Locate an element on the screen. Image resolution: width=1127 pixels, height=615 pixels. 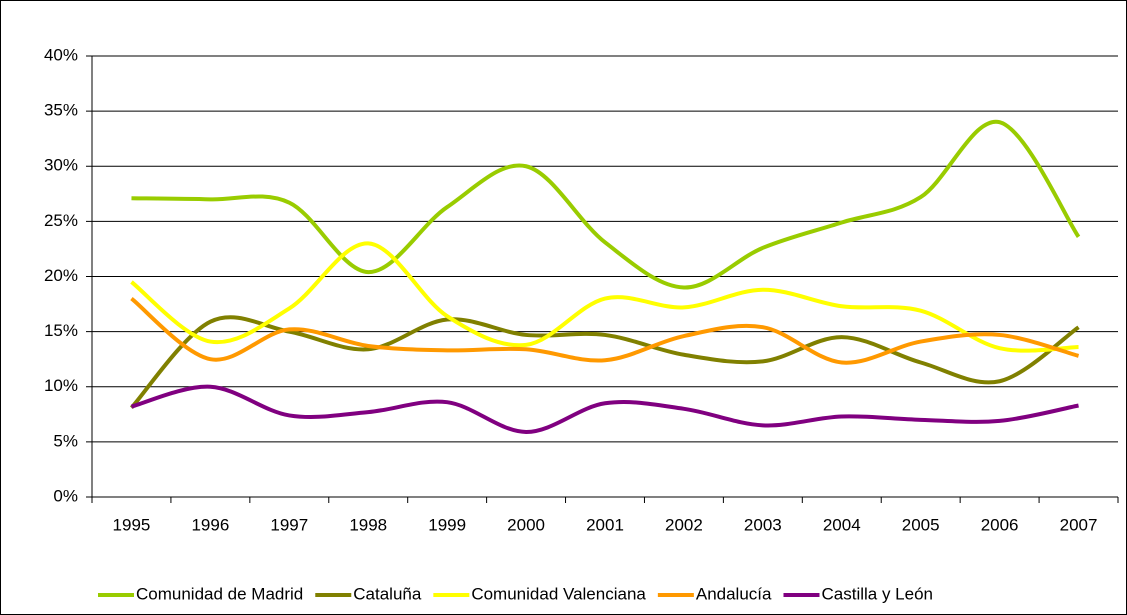
x-tick-label: 1997 is located at coordinates (289, 524).